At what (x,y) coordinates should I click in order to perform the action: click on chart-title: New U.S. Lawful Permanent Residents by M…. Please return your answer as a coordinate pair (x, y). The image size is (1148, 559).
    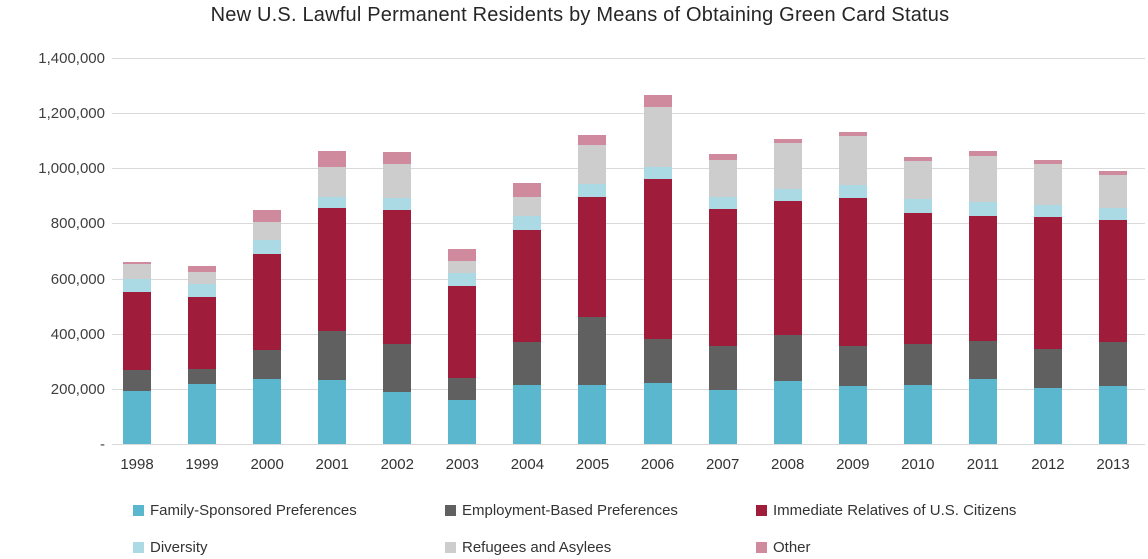
    Looking at the image, I should click on (580, 15).